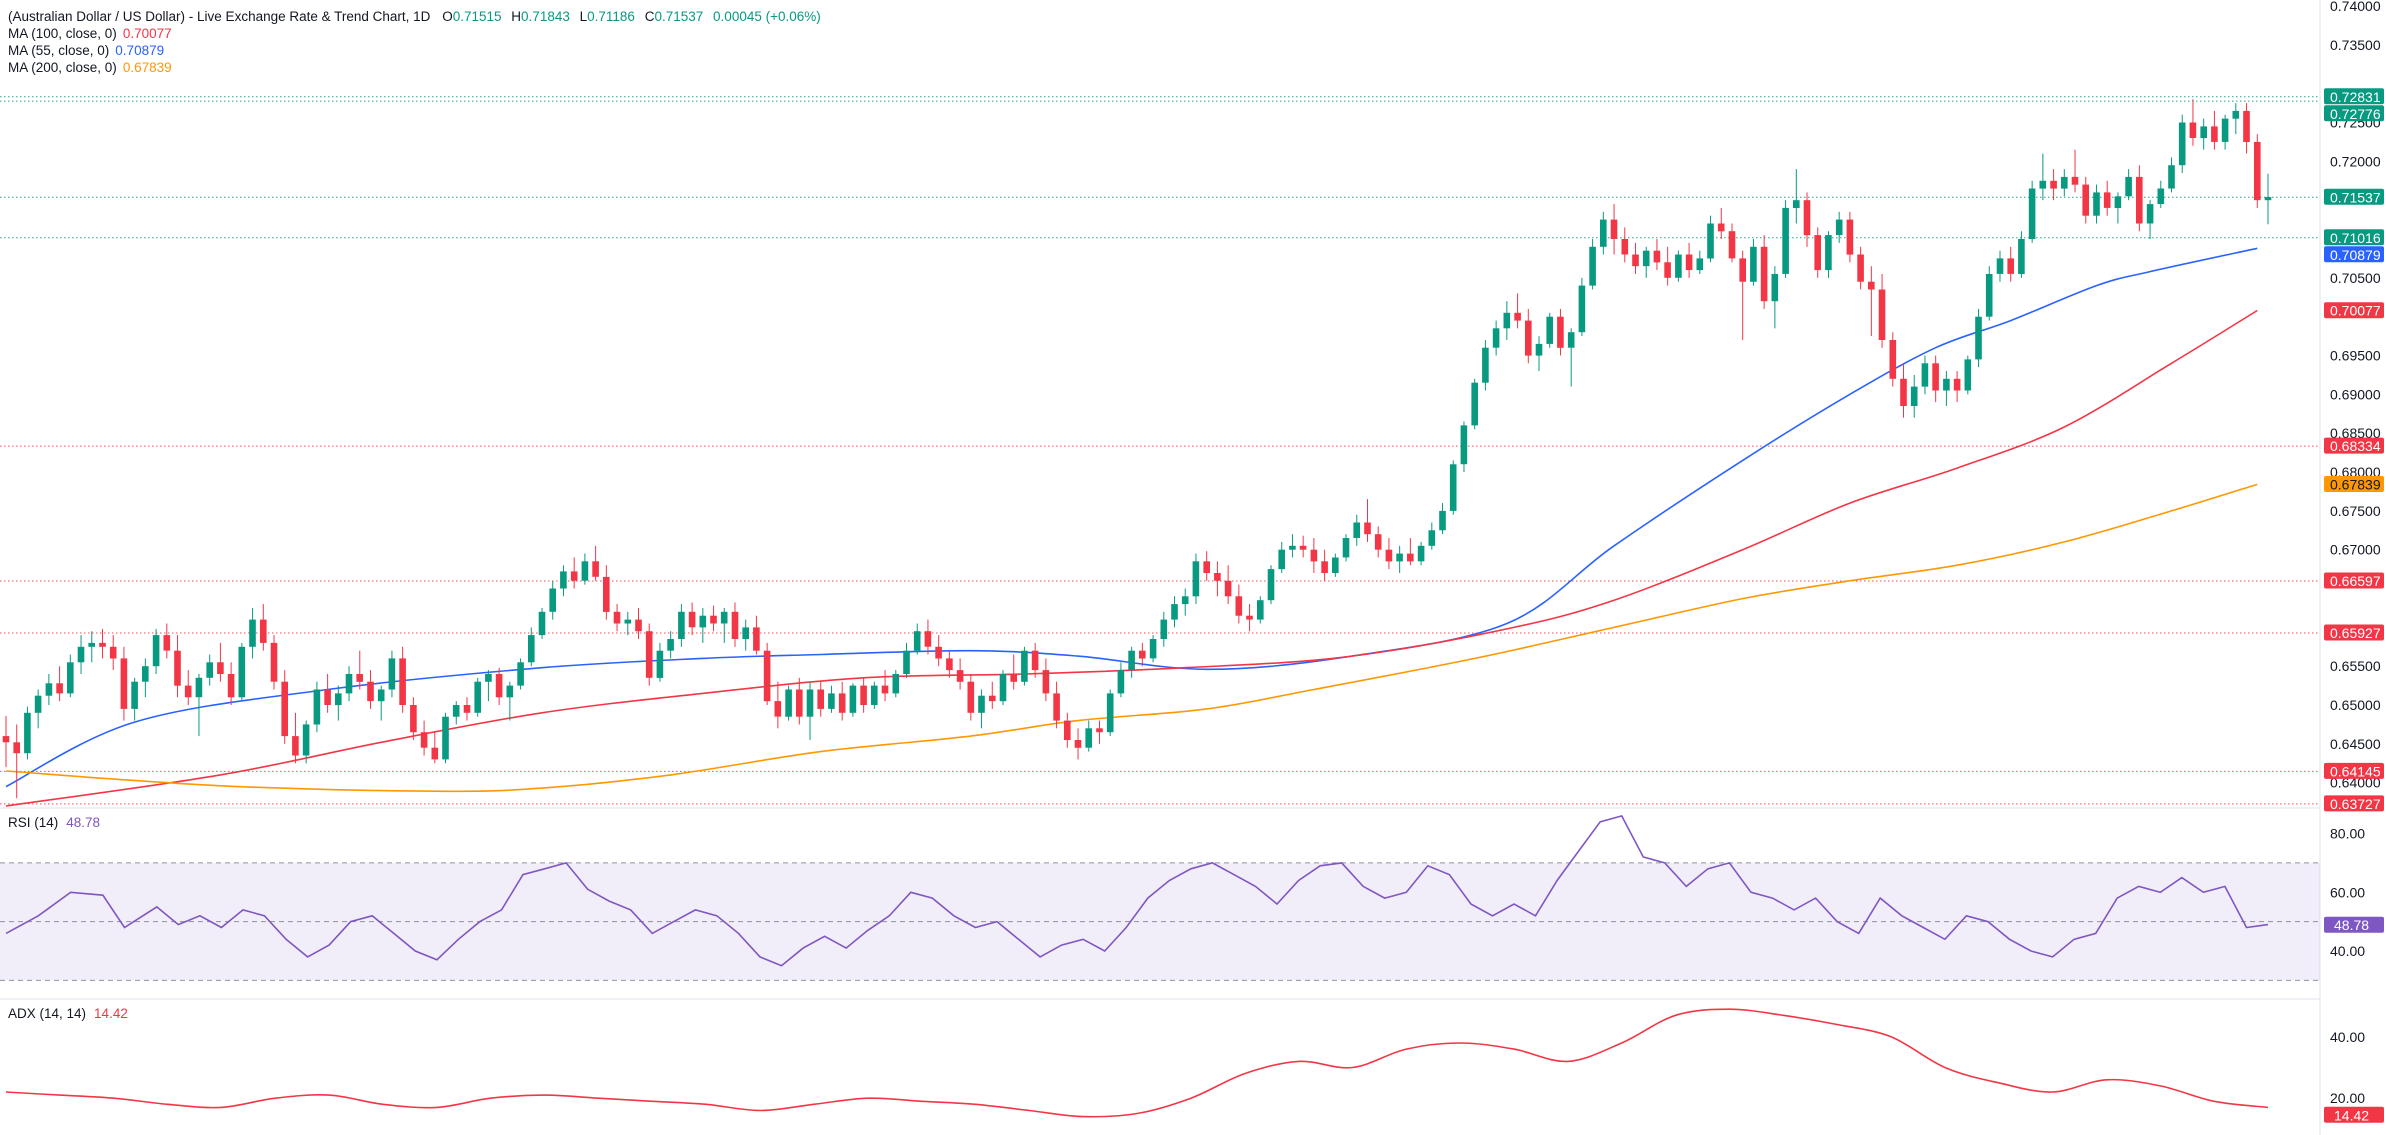  I want to click on ma55-legend: MA (55, close, 0) 0.70879, so click(86, 50).